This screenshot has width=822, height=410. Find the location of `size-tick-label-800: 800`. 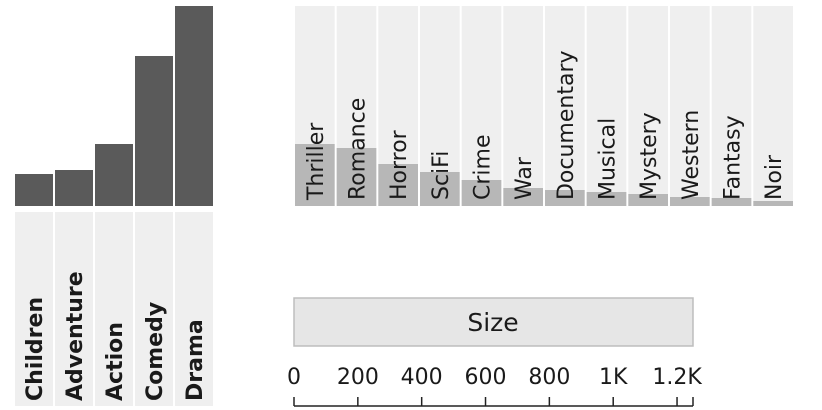

size-tick-label-800: 800 is located at coordinates (549, 377).